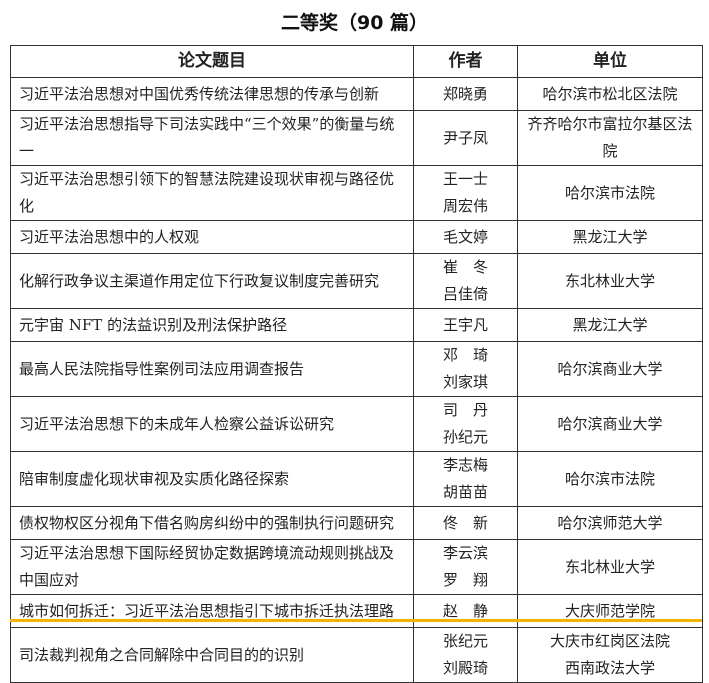  Describe the element at coordinates (212, 61) in the screenshot. I see `header-title: 论文题目` at that location.